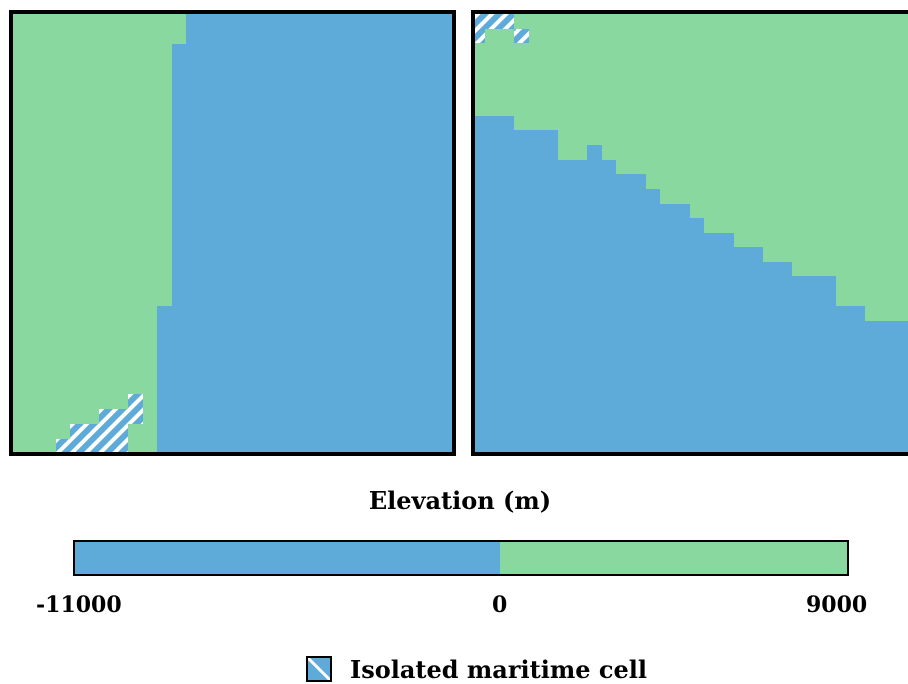 The image size is (908, 684). What do you see at coordinates (500, 605) in the screenshot?
I see `colorbar-zero-label: 0` at bounding box center [500, 605].